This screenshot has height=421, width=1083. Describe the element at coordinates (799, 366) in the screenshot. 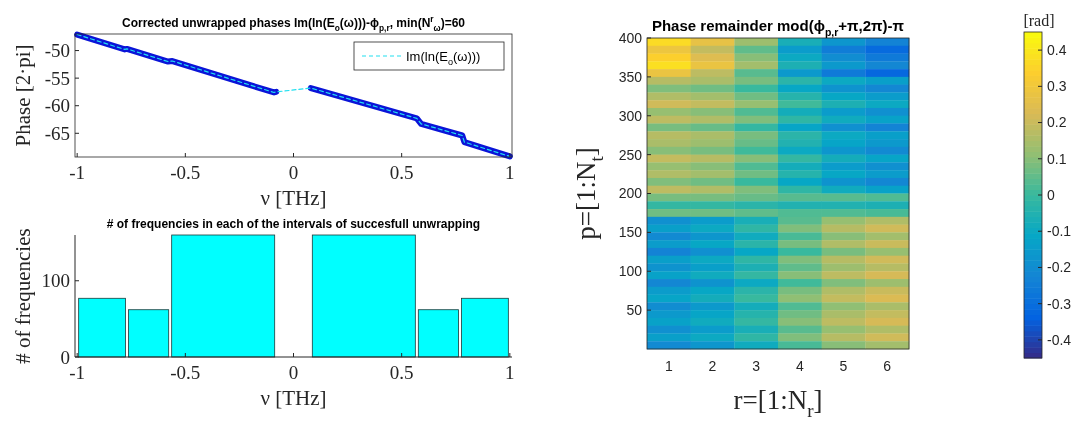

I see `x-tick-label: 4` at that location.